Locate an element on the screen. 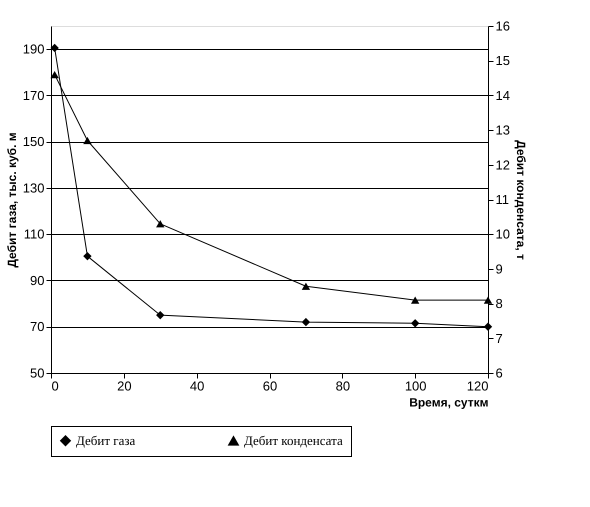 This screenshot has width=590, height=507. x-tick-label: 100 is located at coordinates (415, 386).